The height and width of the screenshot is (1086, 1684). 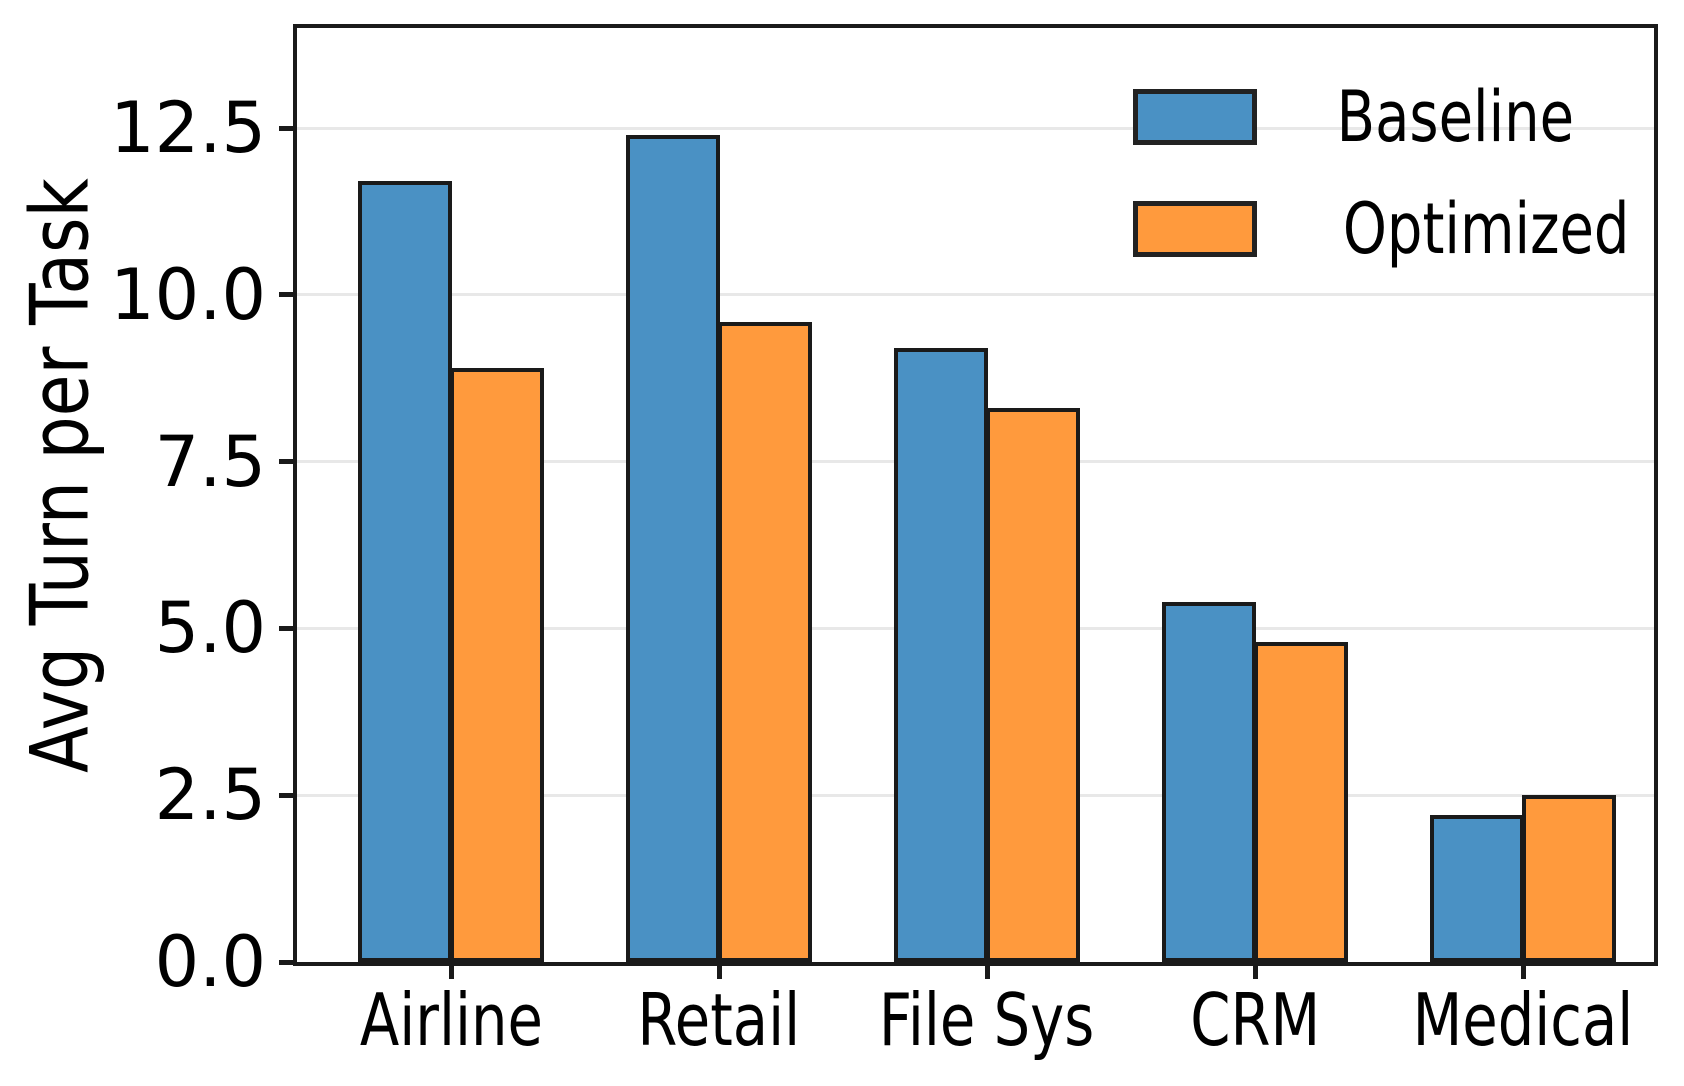 I want to click on x-tick-label: Medical, so click(x=1523, y=1020).